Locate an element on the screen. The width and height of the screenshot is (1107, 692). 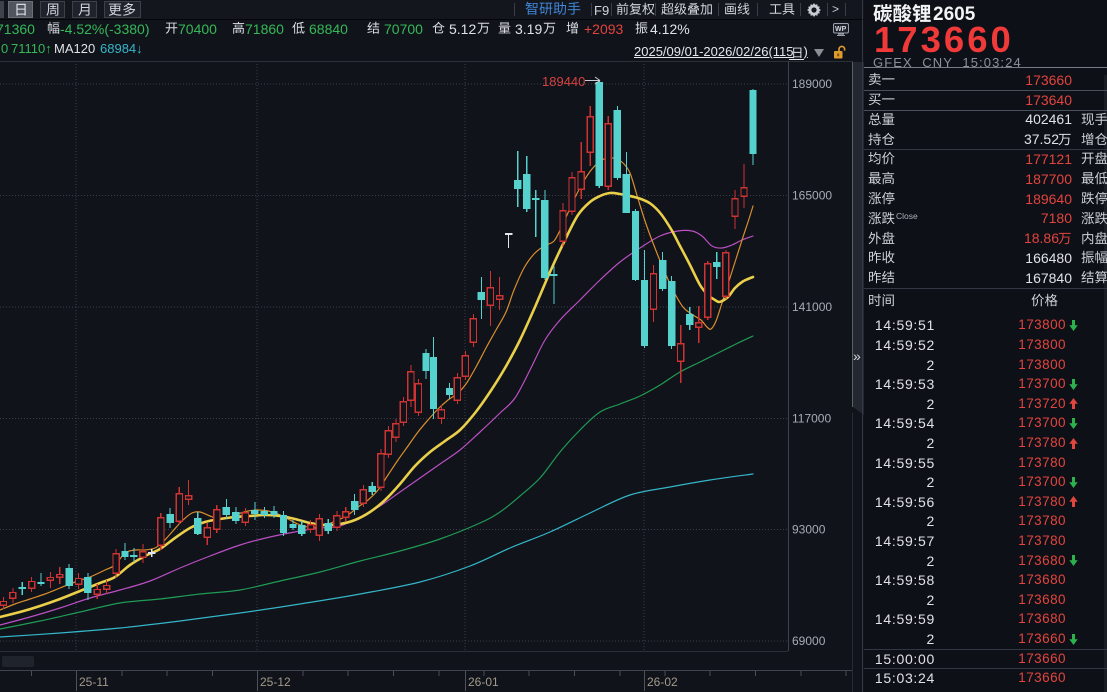
svg-text: 25-12 is located at coordinates (275, 682).